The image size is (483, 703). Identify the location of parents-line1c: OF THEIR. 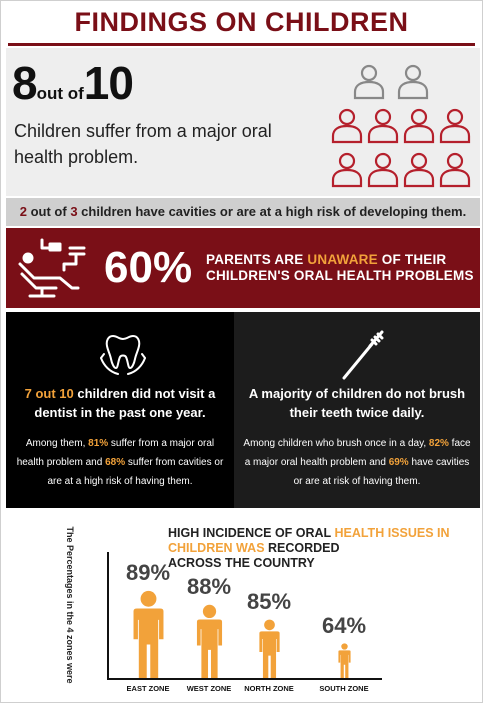
(412, 259).